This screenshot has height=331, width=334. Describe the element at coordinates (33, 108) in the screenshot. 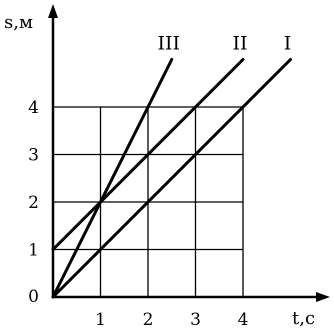

I see `y-tick-label: 4` at that location.